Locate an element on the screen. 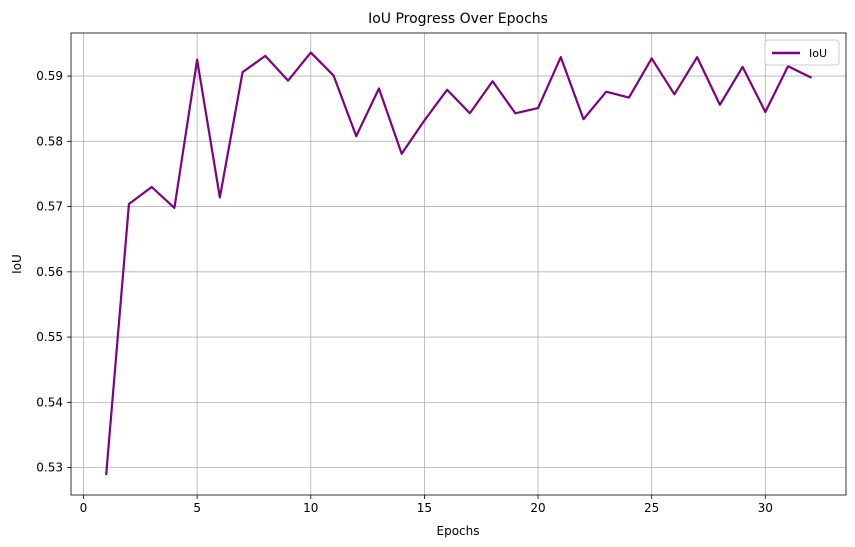  x-tick-label: 5 is located at coordinates (197, 508).